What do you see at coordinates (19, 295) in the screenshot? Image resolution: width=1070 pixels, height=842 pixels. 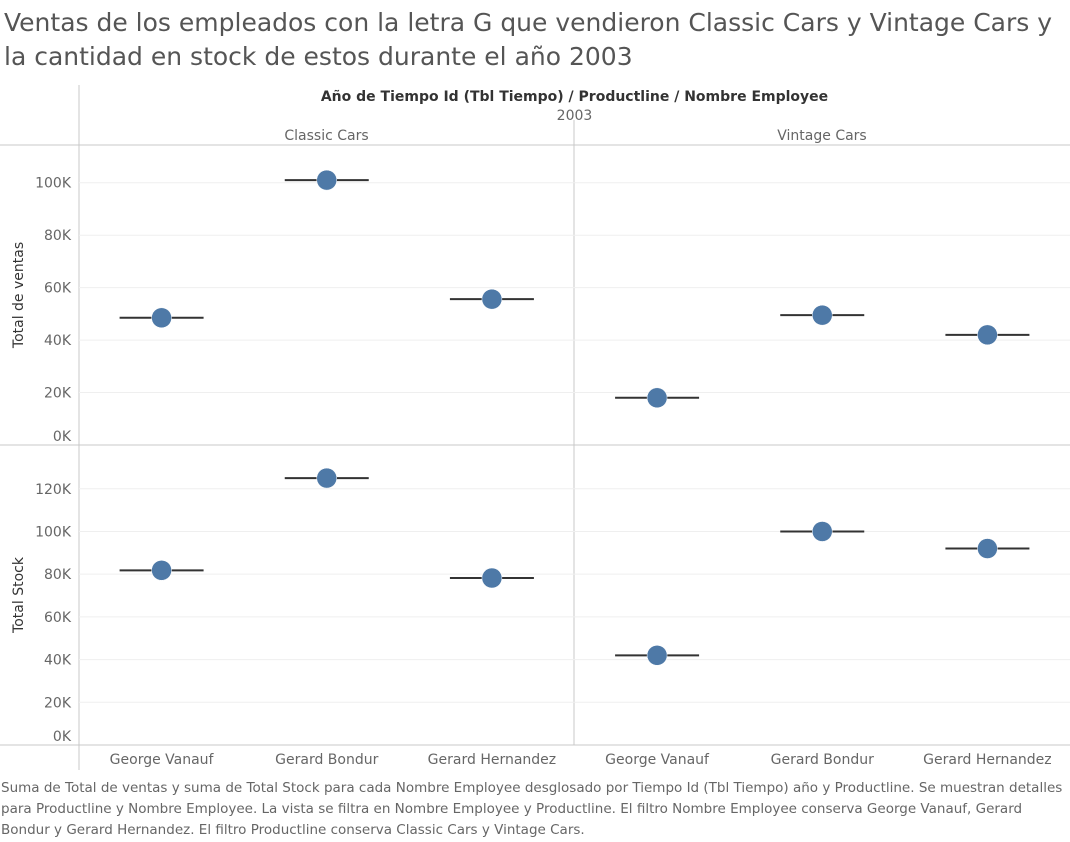 I see `y-axis-label: Total de ventas` at bounding box center [19, 295].